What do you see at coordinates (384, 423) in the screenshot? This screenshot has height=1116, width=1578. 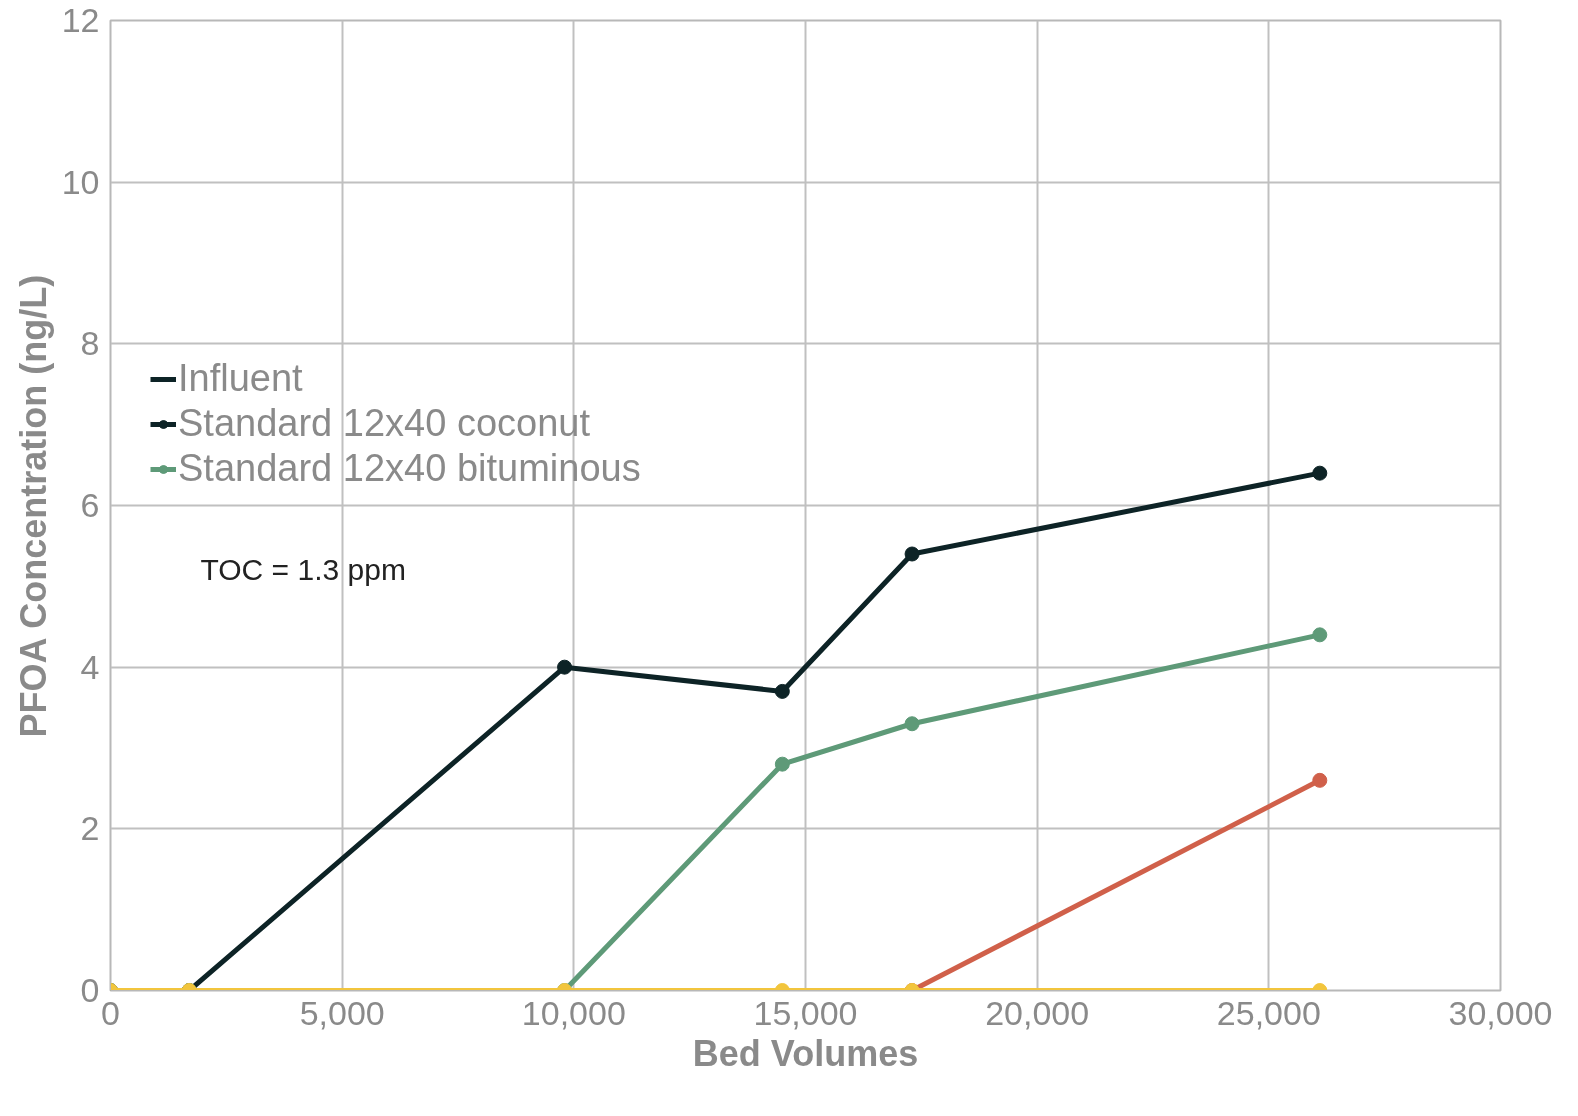 I see `legend-label: Standard 12x40 coconut` at bounding box center [384, 423].